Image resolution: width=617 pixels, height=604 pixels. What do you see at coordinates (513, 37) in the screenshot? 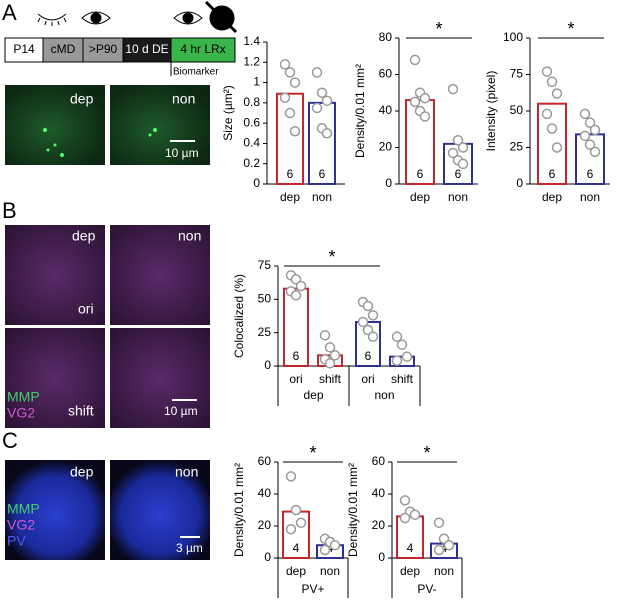
I see `y-tick-label: 100` at bounding box center [513, 37].